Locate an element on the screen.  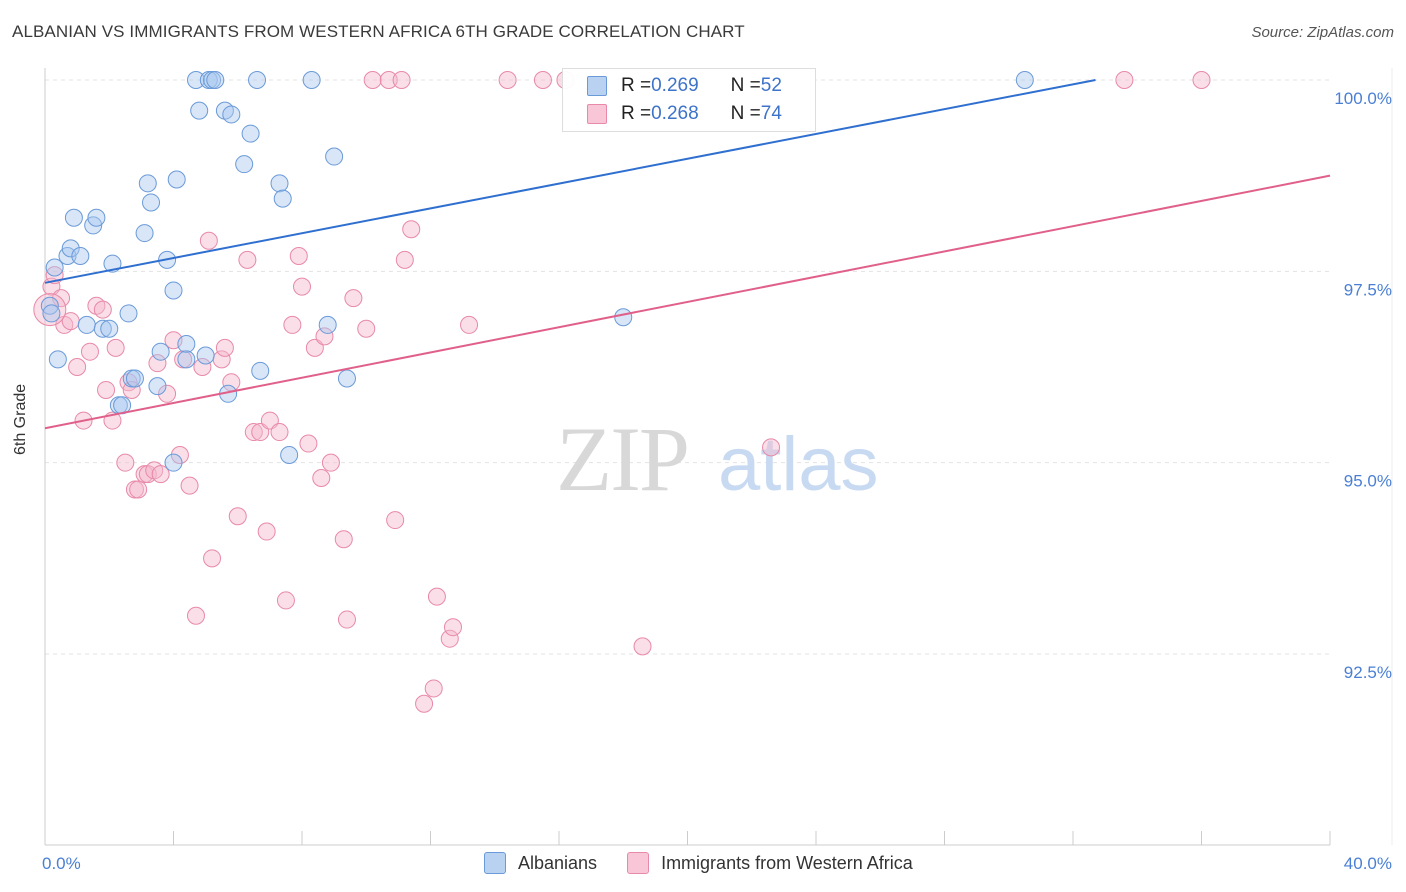
watermark: ZIP atlas is located at coordinates (717, 459).